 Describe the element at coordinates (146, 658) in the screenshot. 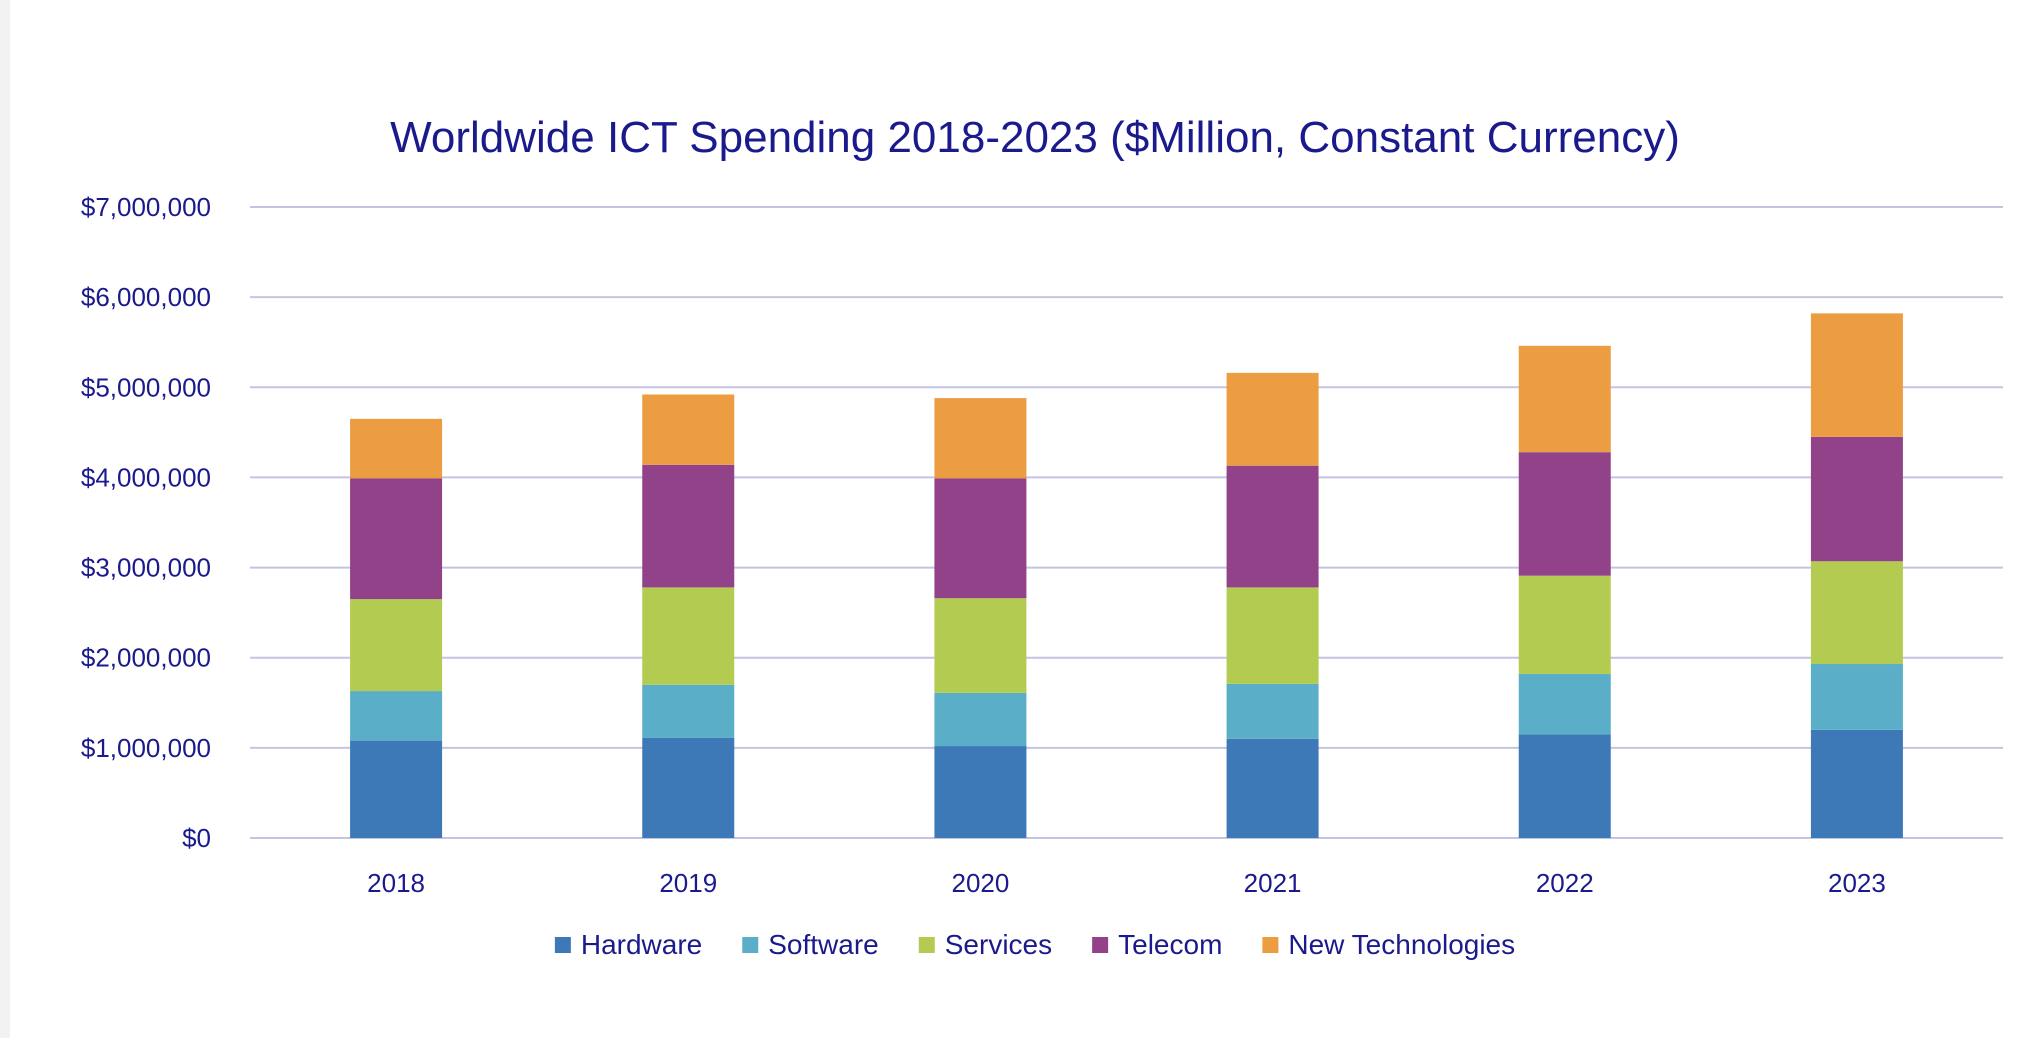

I see `y-tick-label: $2,000,000` at that location.